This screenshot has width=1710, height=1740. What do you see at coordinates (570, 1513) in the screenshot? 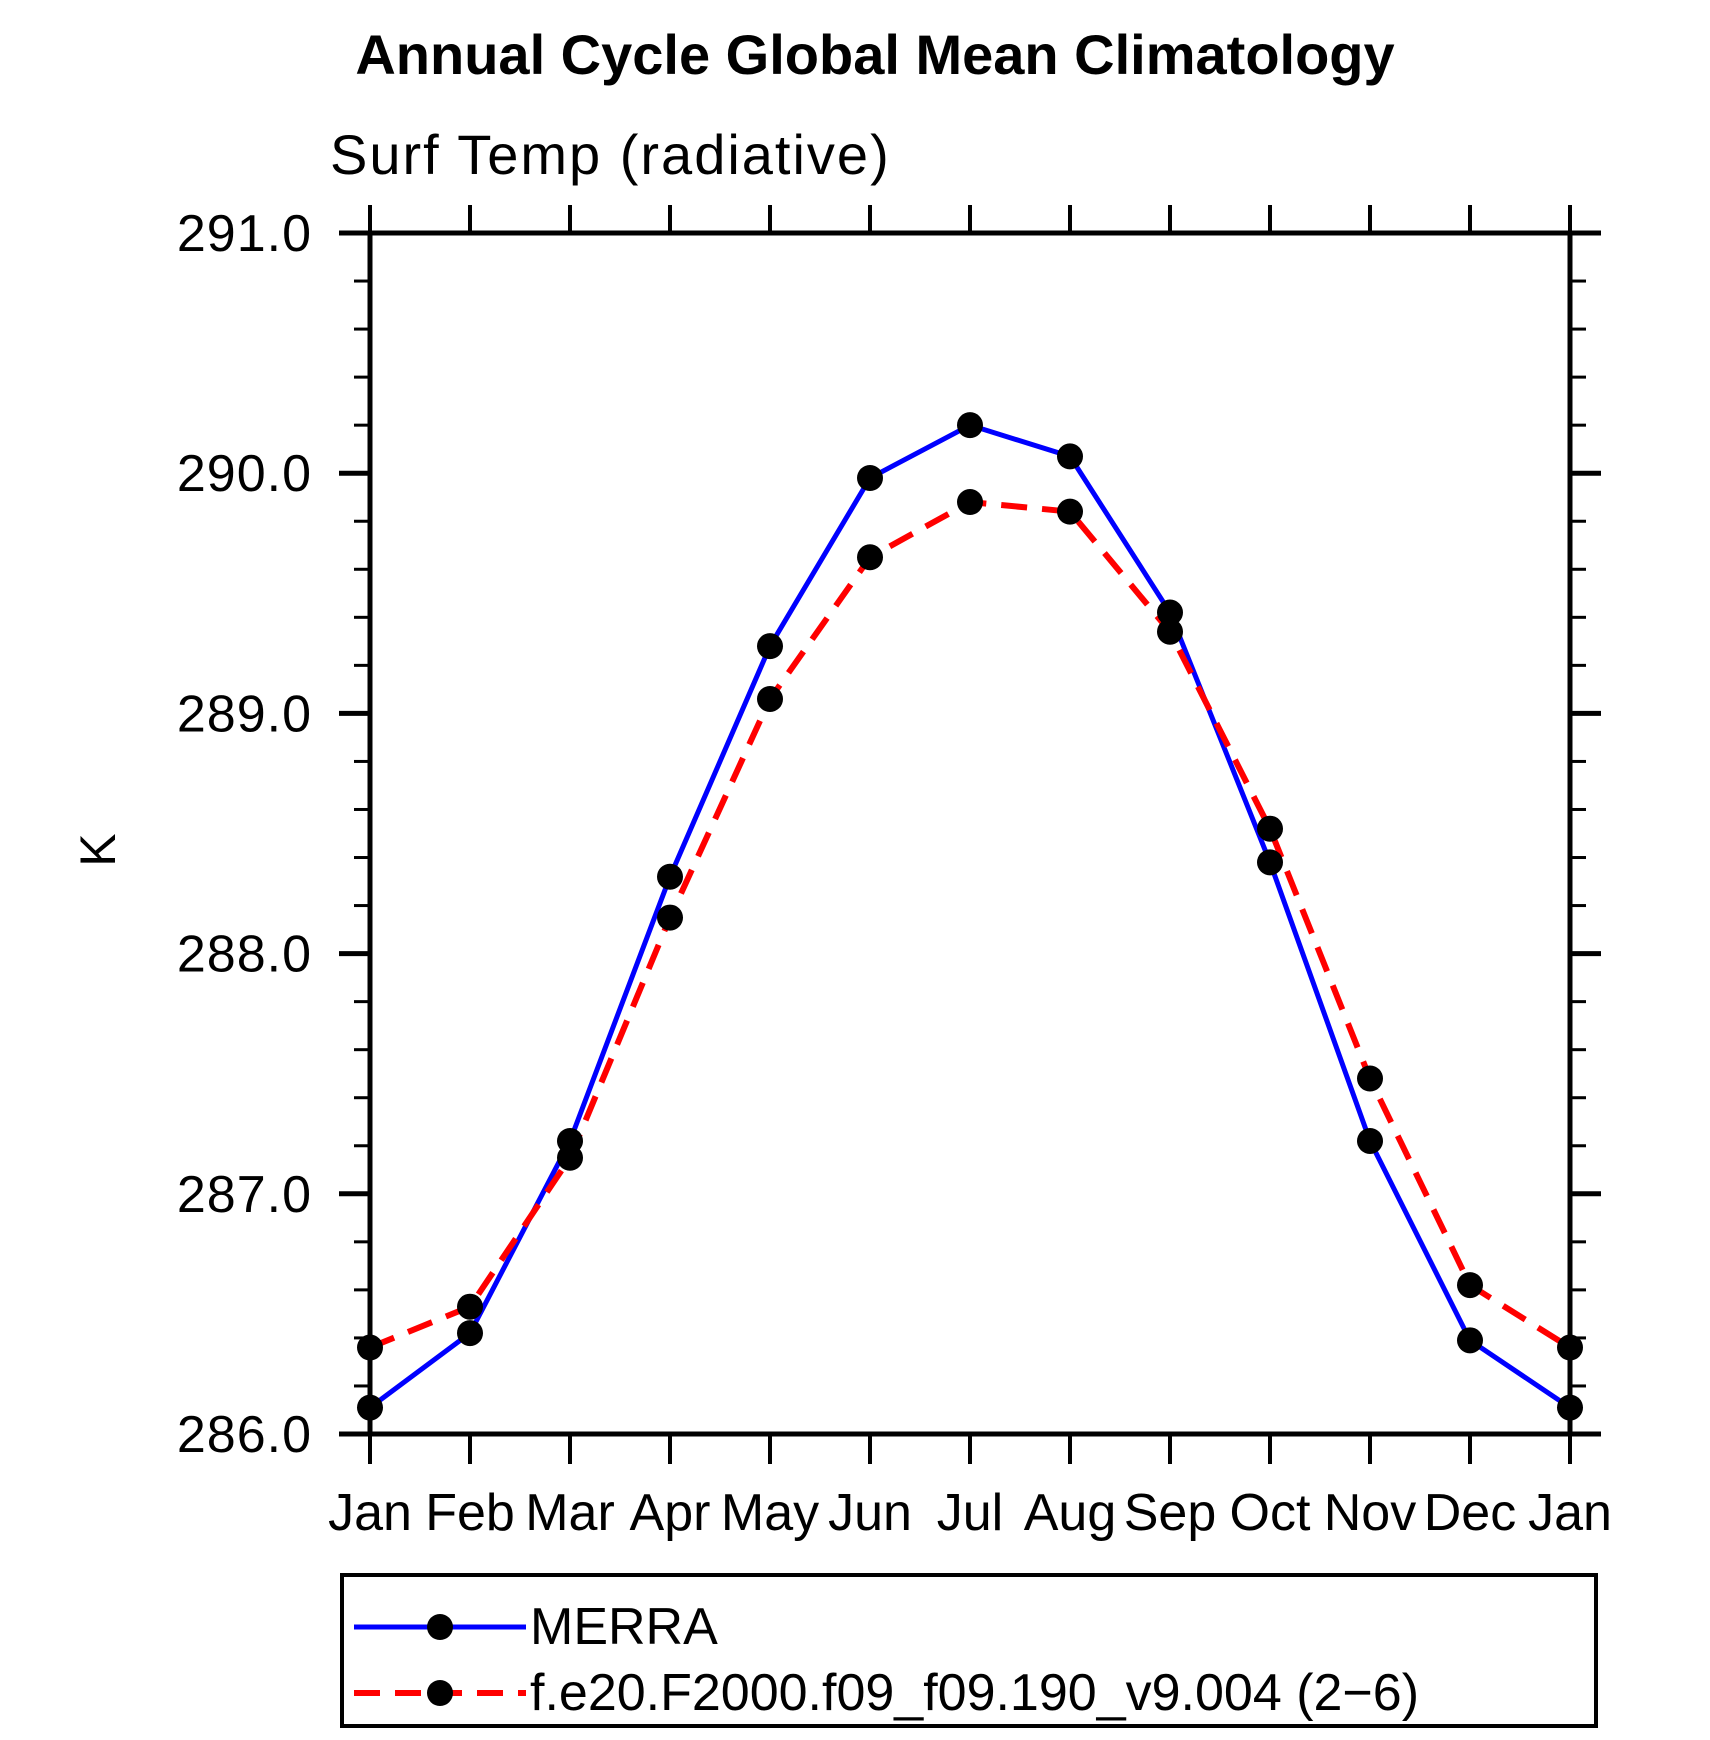
I see `x-tick-label: Mar` at bounding box center [570, 1513].